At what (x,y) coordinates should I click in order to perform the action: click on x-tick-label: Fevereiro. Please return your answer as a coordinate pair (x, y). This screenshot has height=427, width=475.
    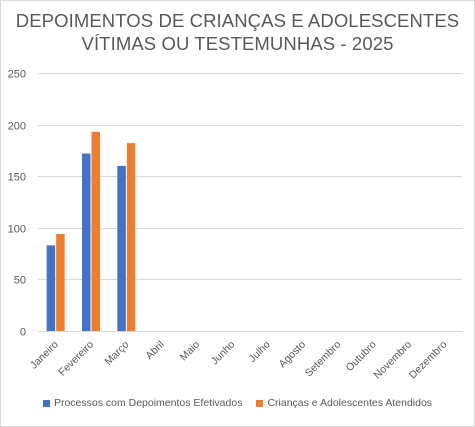
    Looking at the image, I should click on (76, 359).